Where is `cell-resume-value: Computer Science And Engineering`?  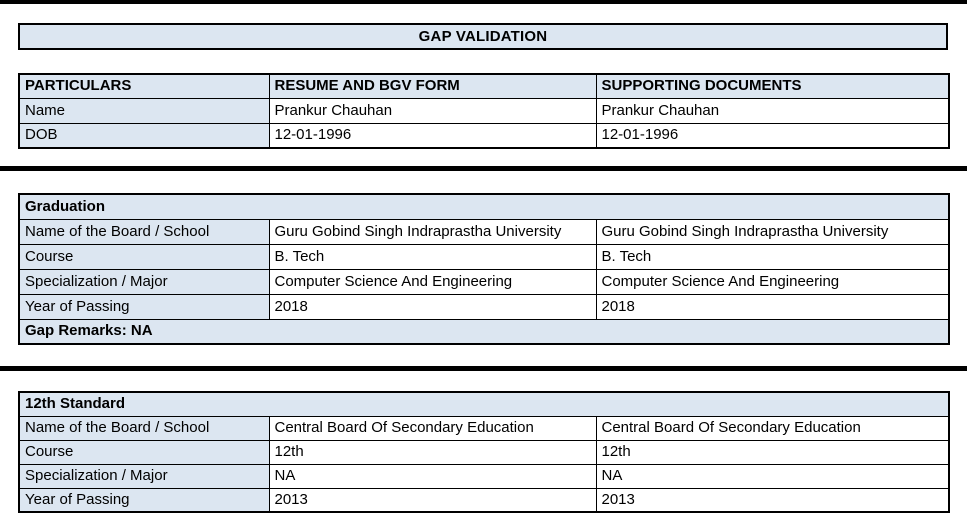 cell-resume-value: Computer Science And Engineering is located at coordinates (432, 281).